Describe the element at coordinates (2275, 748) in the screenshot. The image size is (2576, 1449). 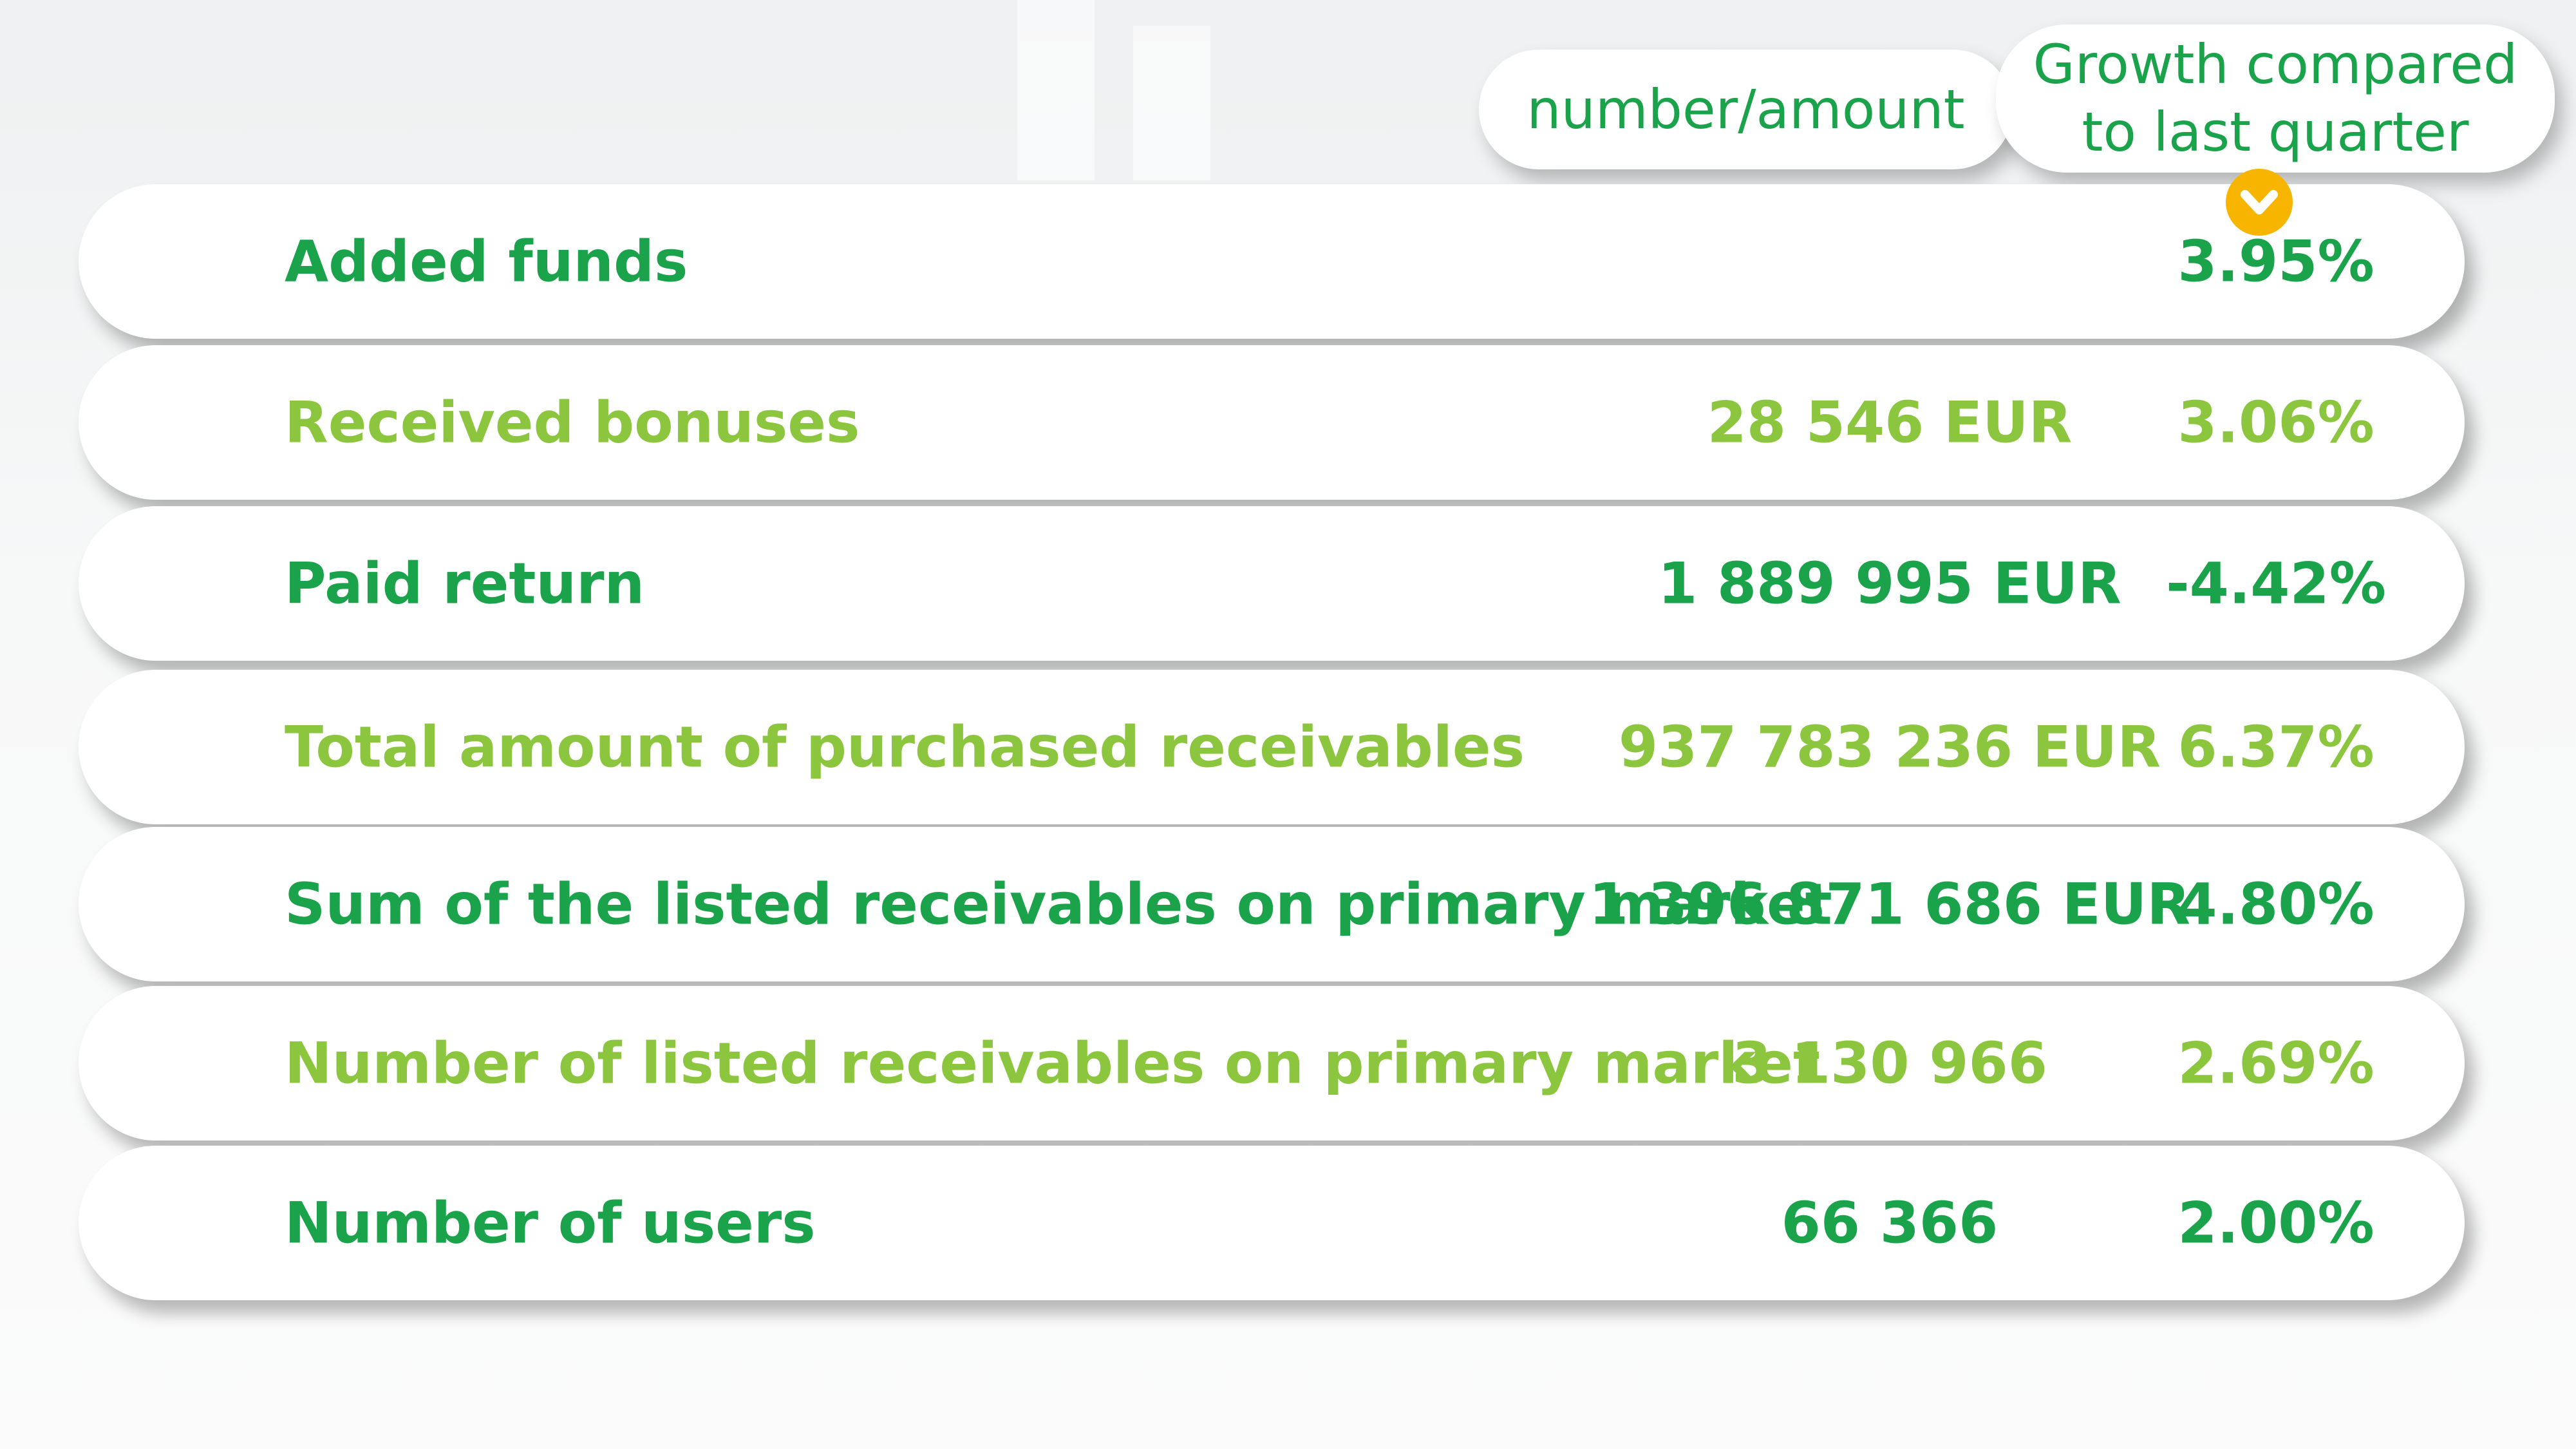
I see `row-growth: 6.37%` at that location.